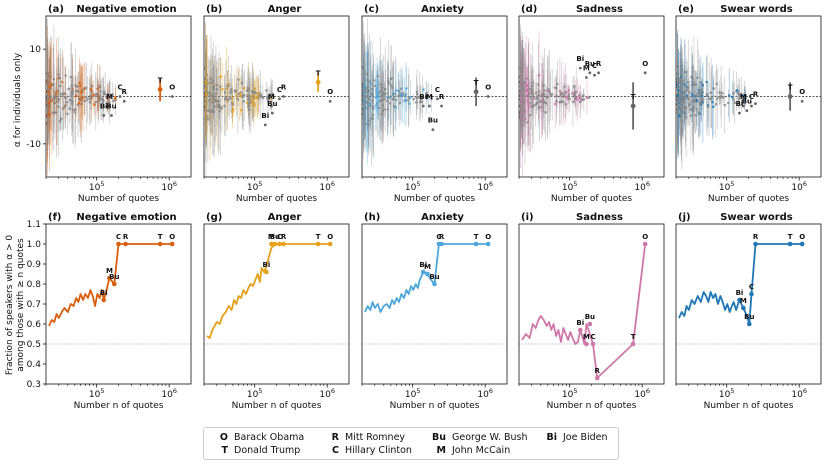  I want to click on panel-title: (e) Swear words, so click(735, 9).